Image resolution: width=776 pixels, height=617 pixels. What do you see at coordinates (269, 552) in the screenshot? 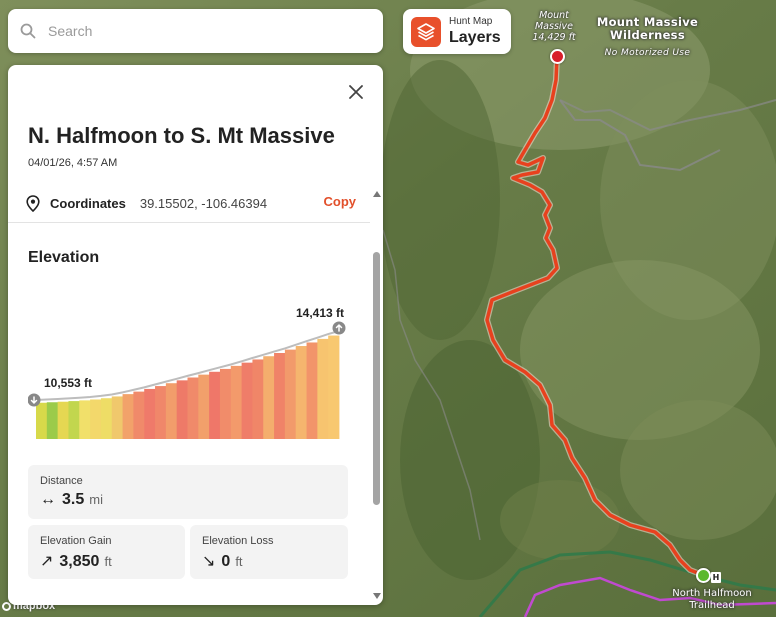
I see `elevation-loss-card: Elevation Loss ↘ 0 ft` at bounding box center [269, 552].